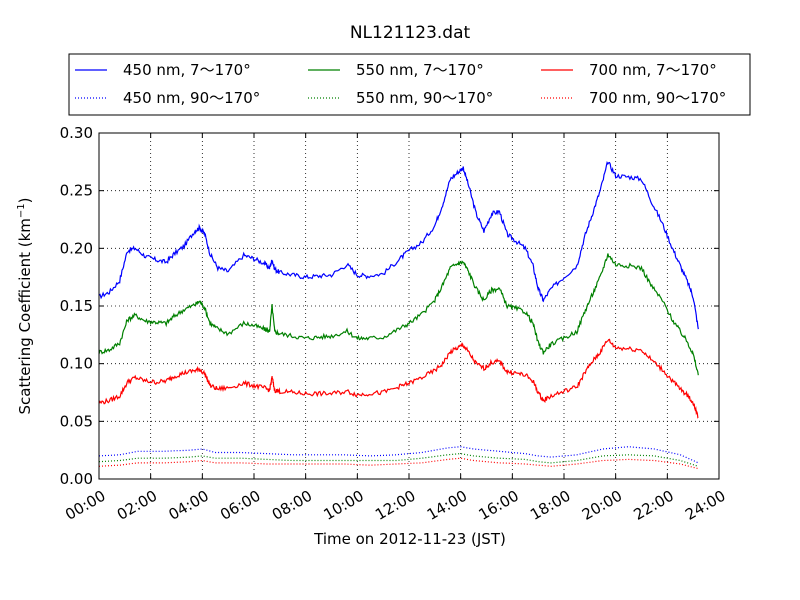 This screenshot has height=600, width=800. What do you see at coordinates (76, 306) in the screenshot?
I see `y-tick-label: 0.15` at bounding box center [76, 306].